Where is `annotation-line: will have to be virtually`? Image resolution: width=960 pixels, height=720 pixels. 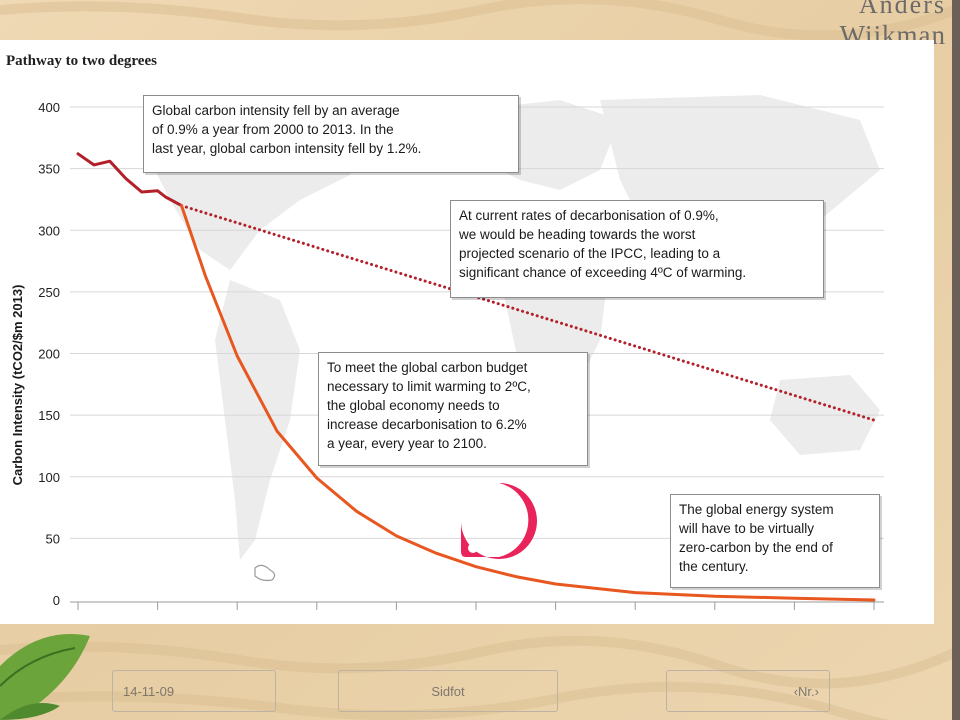 annotation-line: will have to be virtually is located at coordinates (747, 528).